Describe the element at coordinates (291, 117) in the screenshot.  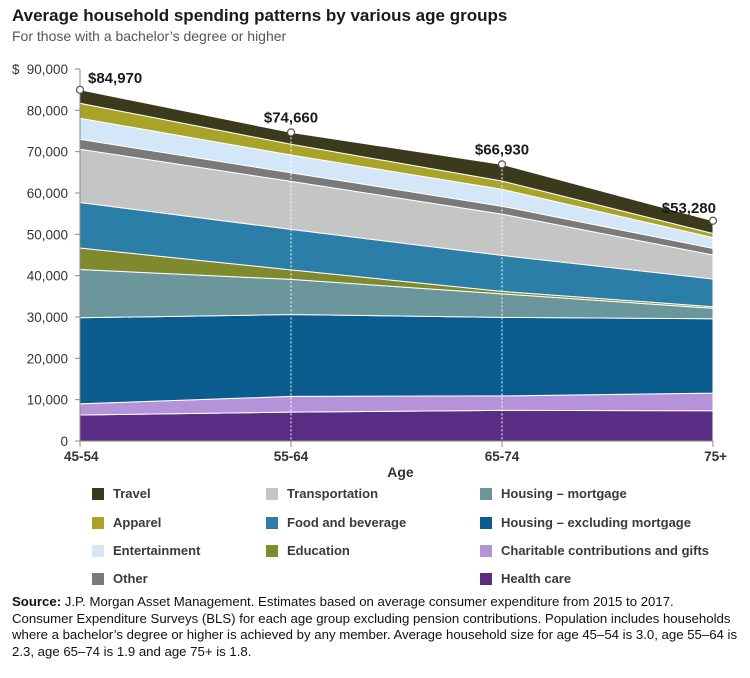
I see `total-label: $74,660` at that location.